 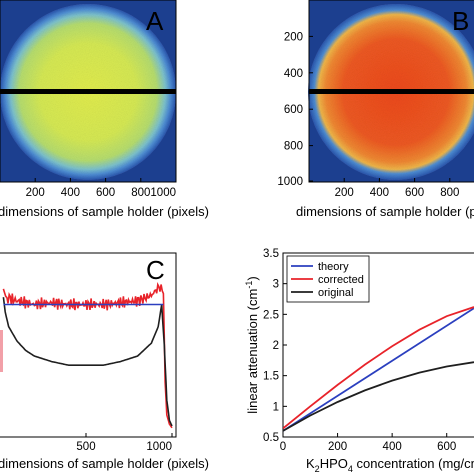 I want to click on panel-c: C, so click(x=88, y=345).